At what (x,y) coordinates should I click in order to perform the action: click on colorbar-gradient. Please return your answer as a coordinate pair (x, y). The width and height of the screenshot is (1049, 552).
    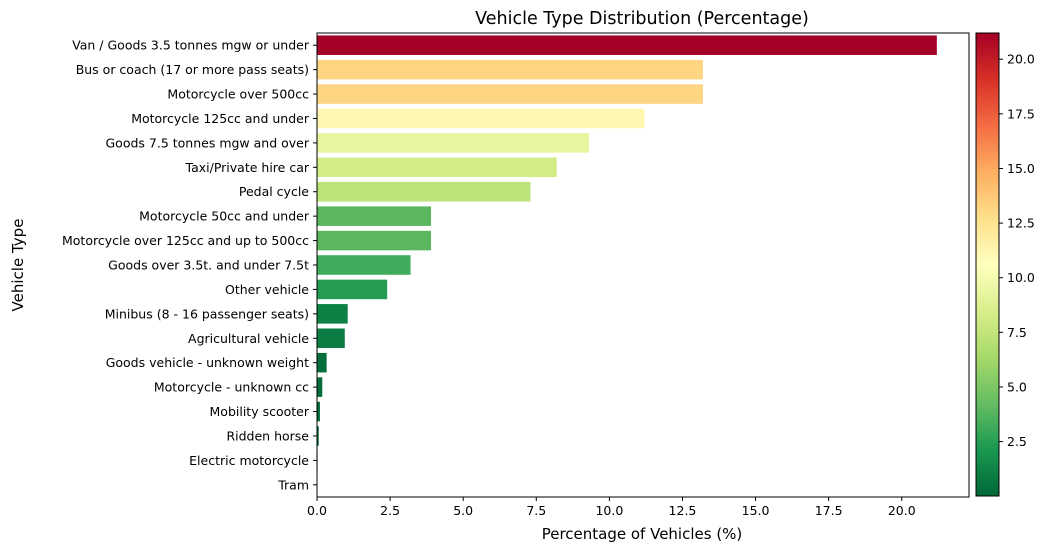
    Looking at the image, I should click on (987, 264).